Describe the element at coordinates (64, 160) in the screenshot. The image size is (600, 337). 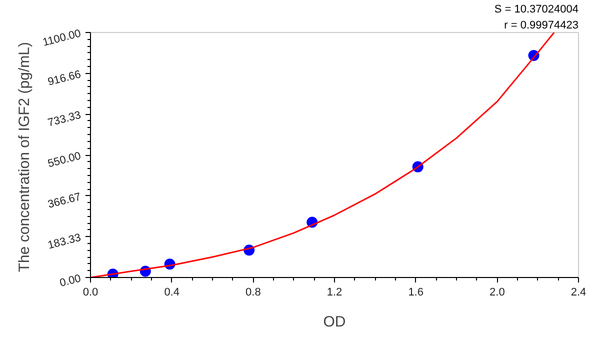
I see `y-tick-label: 550.00` at that location.